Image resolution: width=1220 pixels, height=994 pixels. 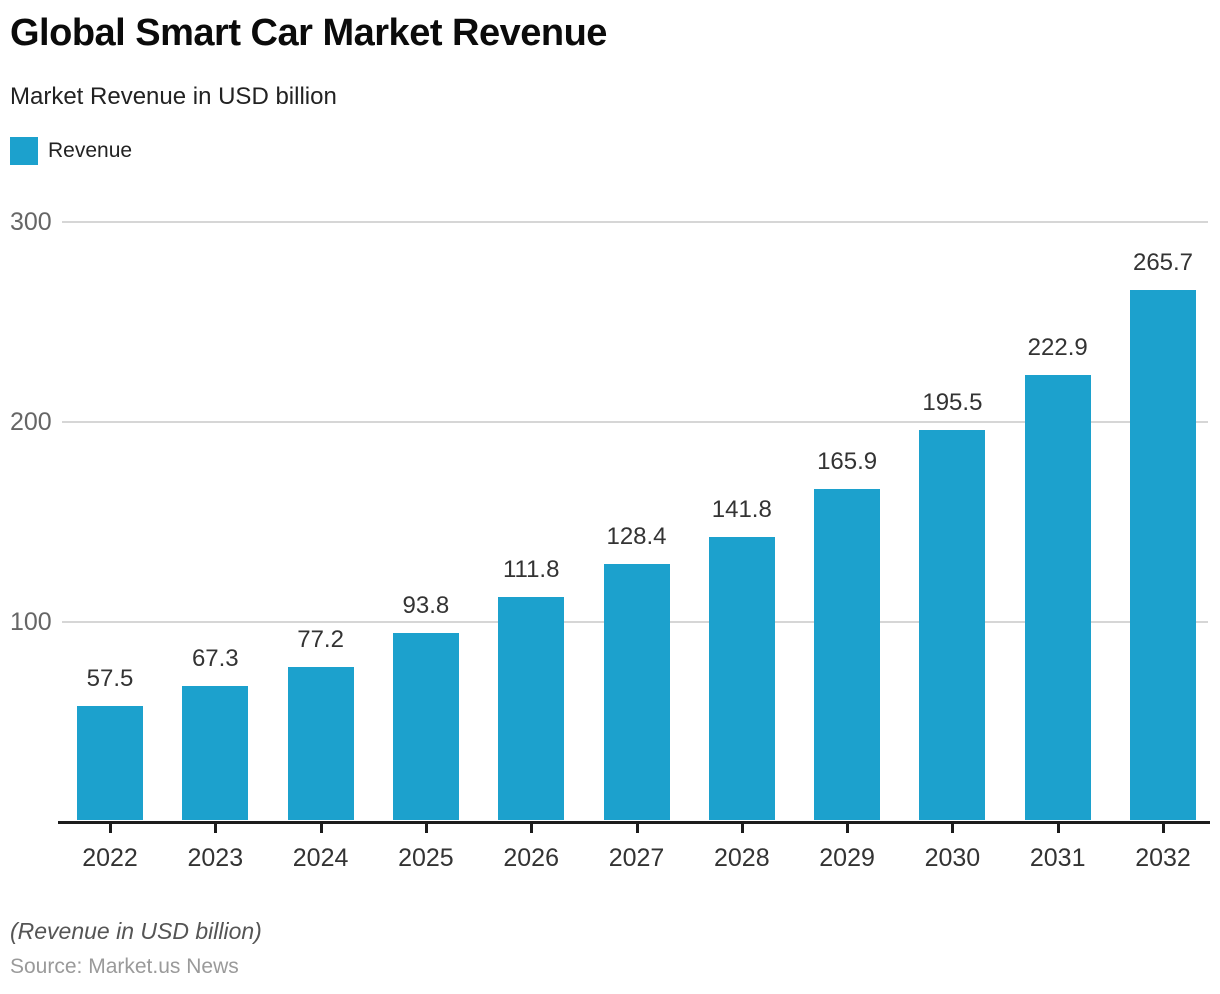 I want to click on x-axis-label-2030: 2030, so click(x=952, y=858).